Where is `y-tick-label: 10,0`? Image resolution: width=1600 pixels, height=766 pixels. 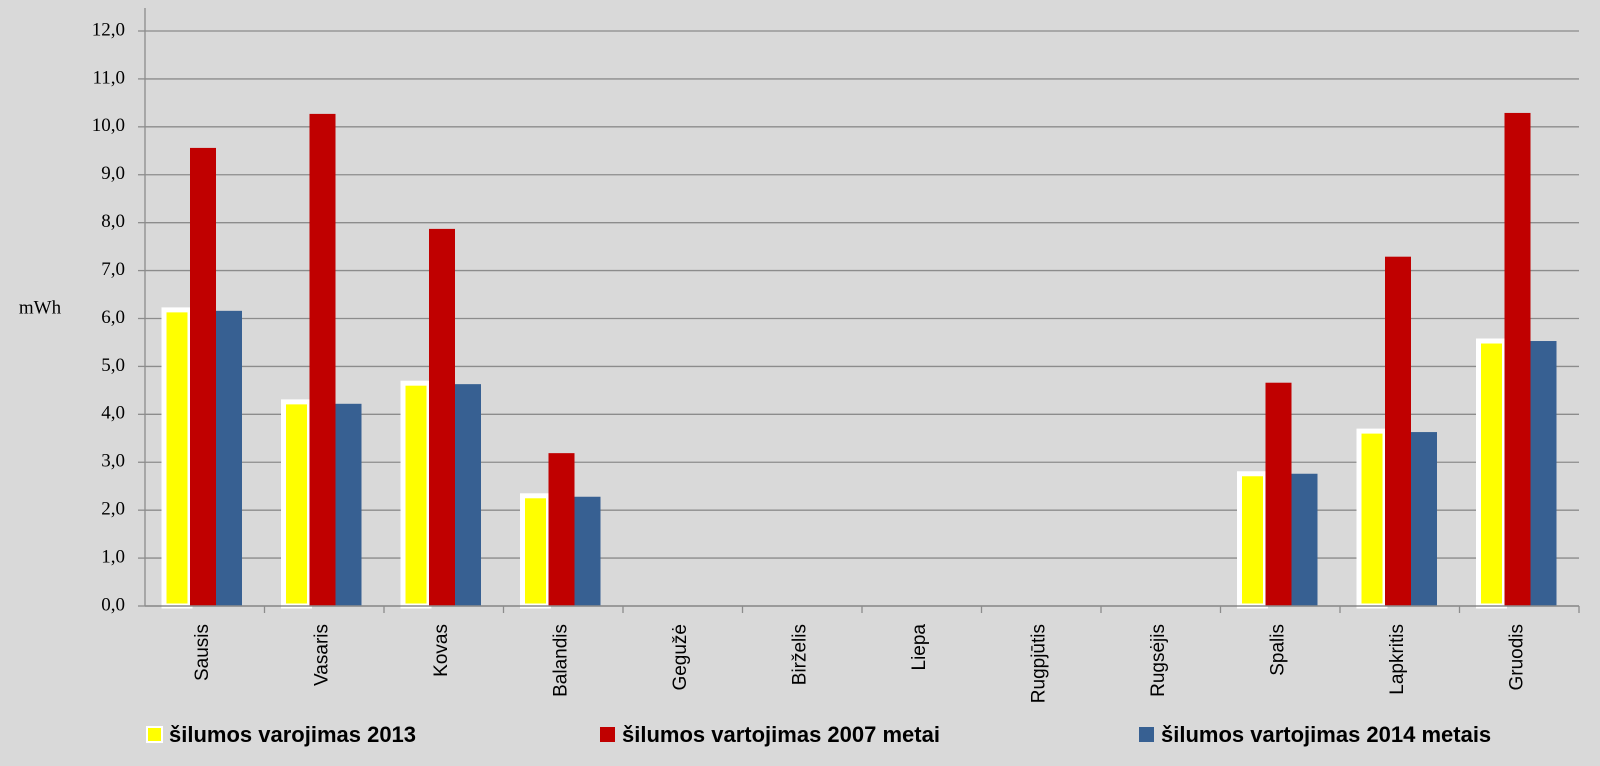
y-tick-label: 10,0 is located at coordinates (108, 125).